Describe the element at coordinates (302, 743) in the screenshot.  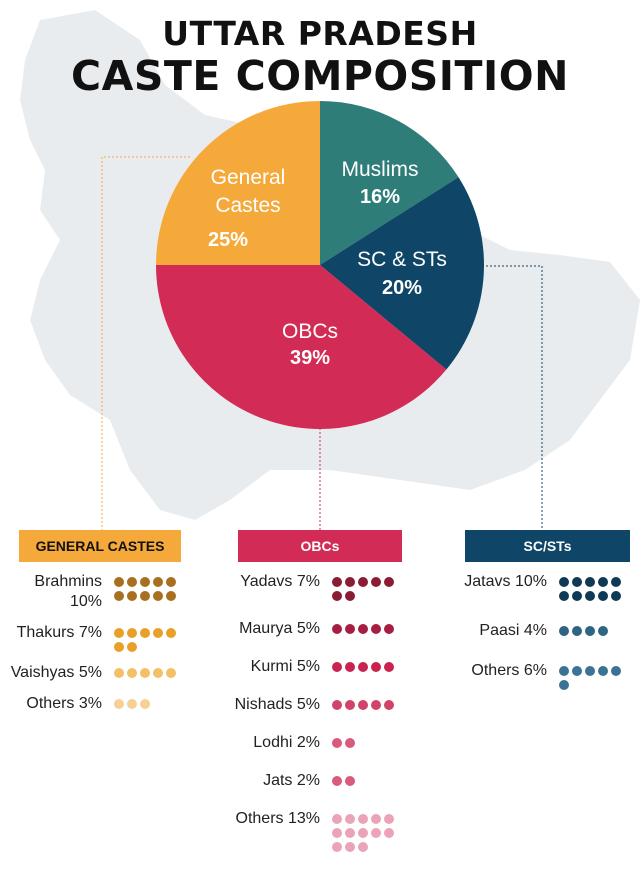
I see `obc-row: Lodhi 2%` at that location.